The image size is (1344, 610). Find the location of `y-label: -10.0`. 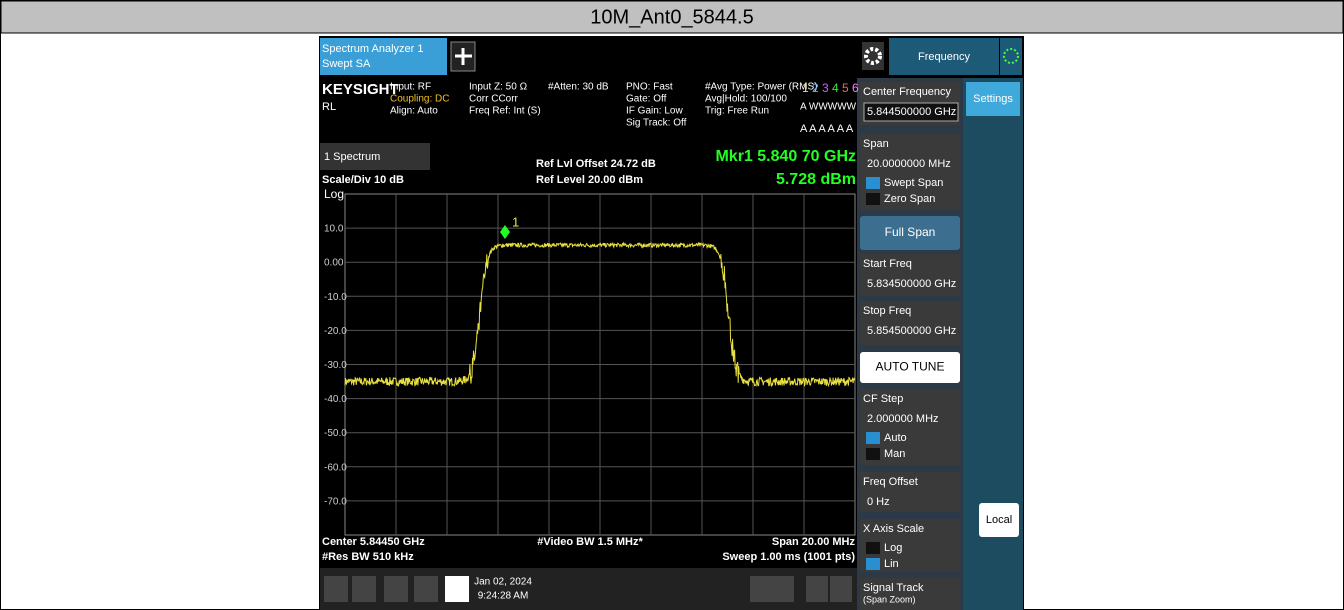

y-label: -10.0 is located at coordinates (335, 297).